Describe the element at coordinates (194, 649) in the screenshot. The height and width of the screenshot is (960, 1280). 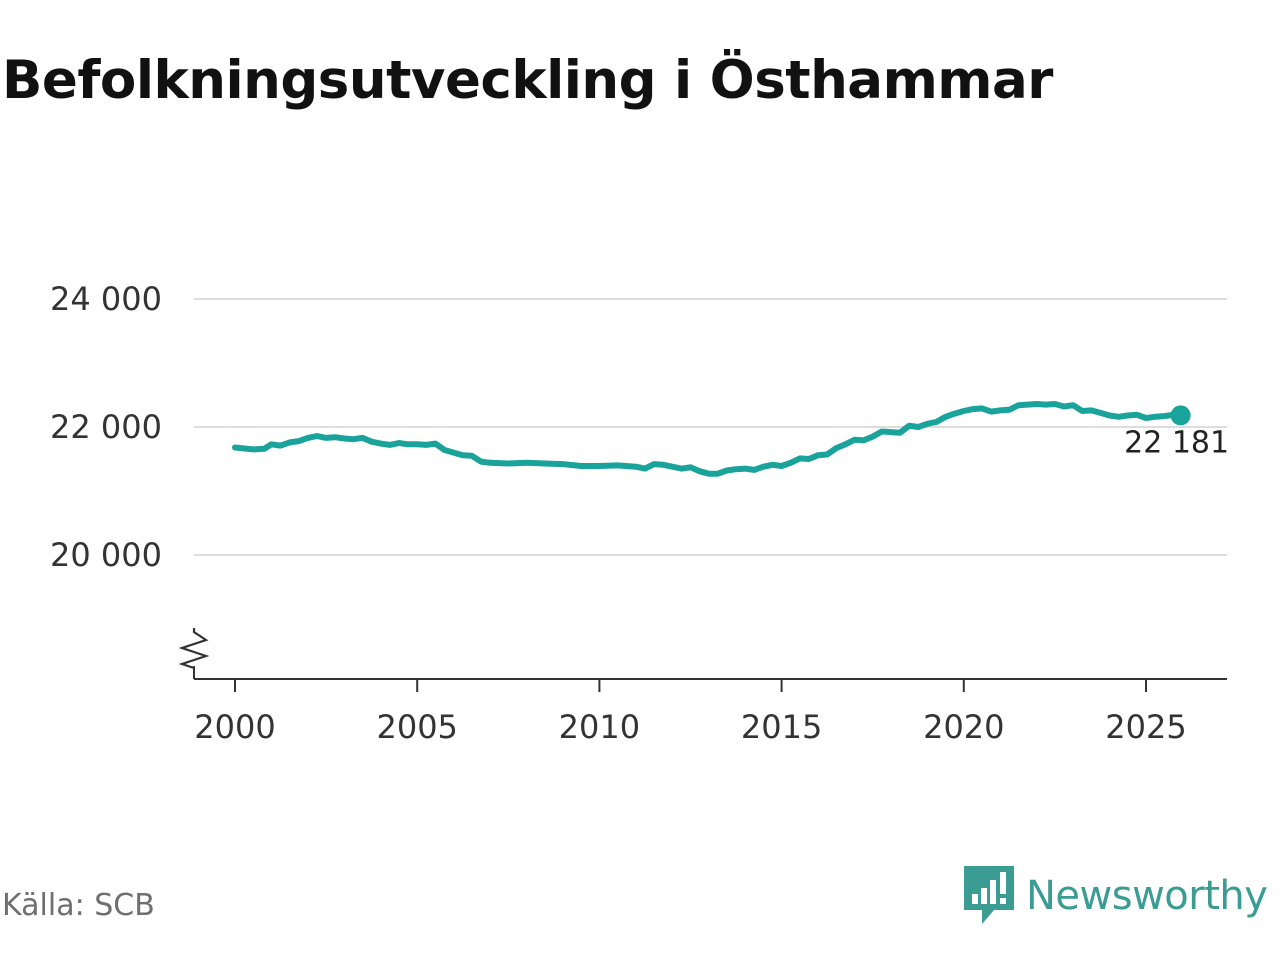
I see `axis-break-icon` at that location.